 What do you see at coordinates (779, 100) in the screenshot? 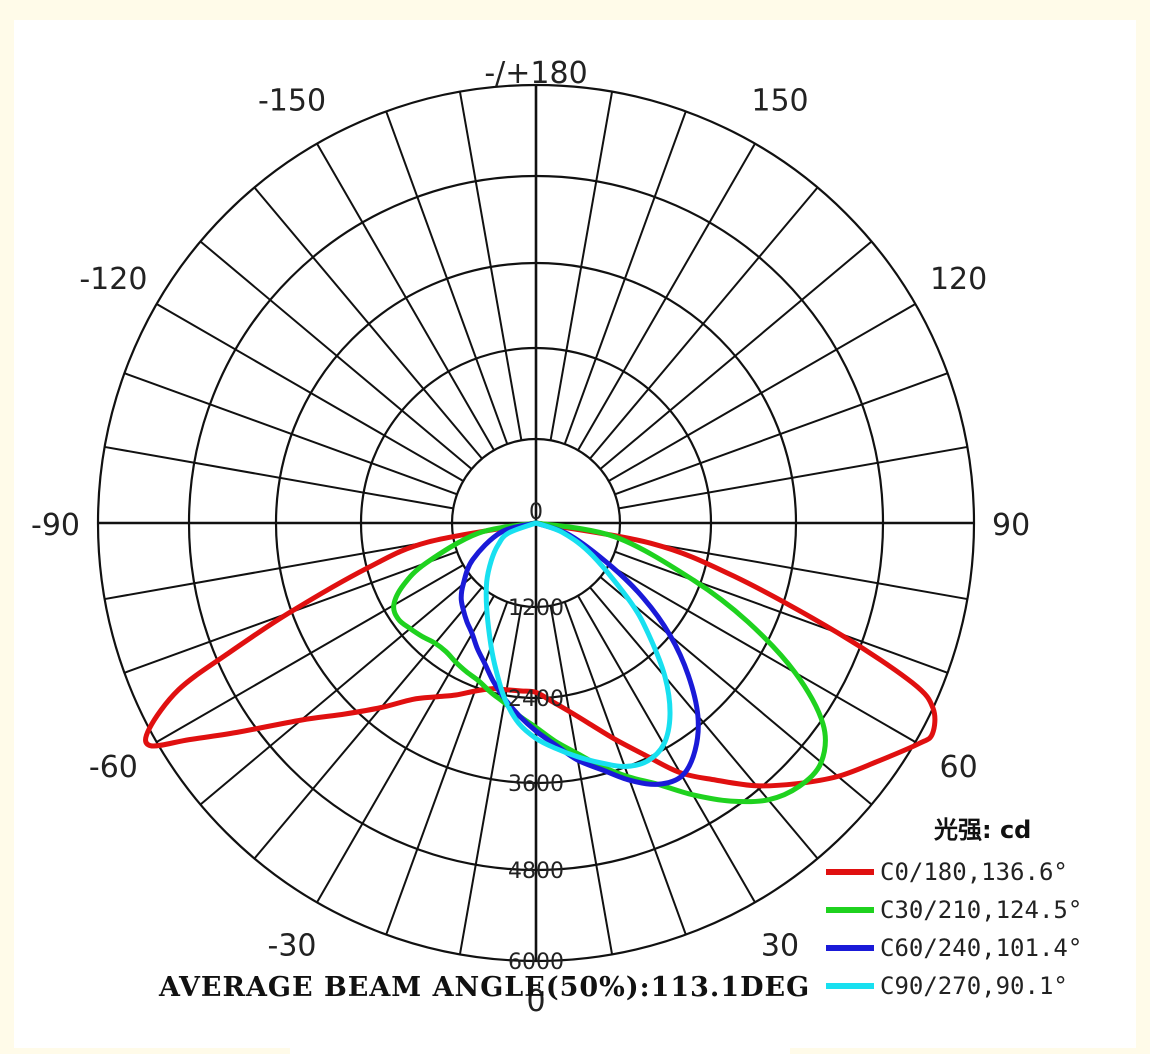
I see `angle-label: 150` at bounding box center [779, 100].